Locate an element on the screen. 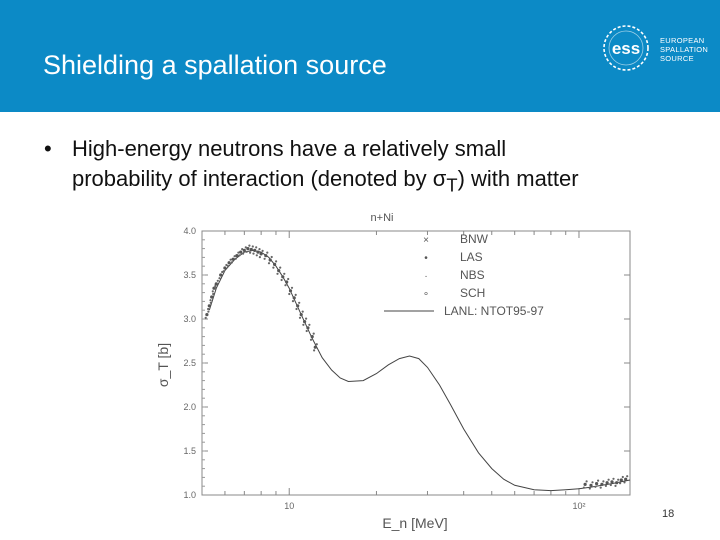  legend-label: SCH is located at coordinates (472, 293).